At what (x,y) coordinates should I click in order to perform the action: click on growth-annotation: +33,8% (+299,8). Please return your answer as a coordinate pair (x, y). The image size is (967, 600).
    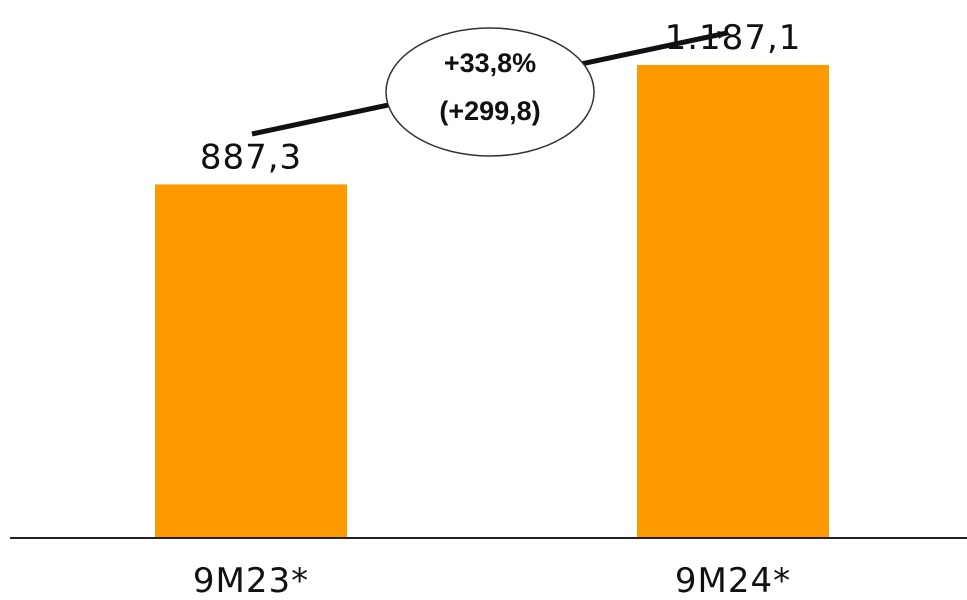
    Looking at the image, I should click on (489, 92).